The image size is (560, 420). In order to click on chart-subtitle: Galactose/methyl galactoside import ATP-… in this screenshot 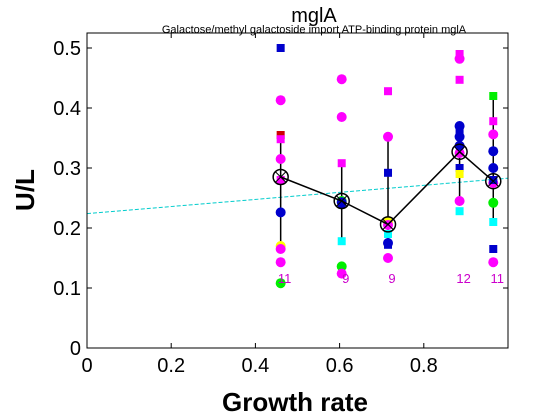, I will do `click(314, 30)`.